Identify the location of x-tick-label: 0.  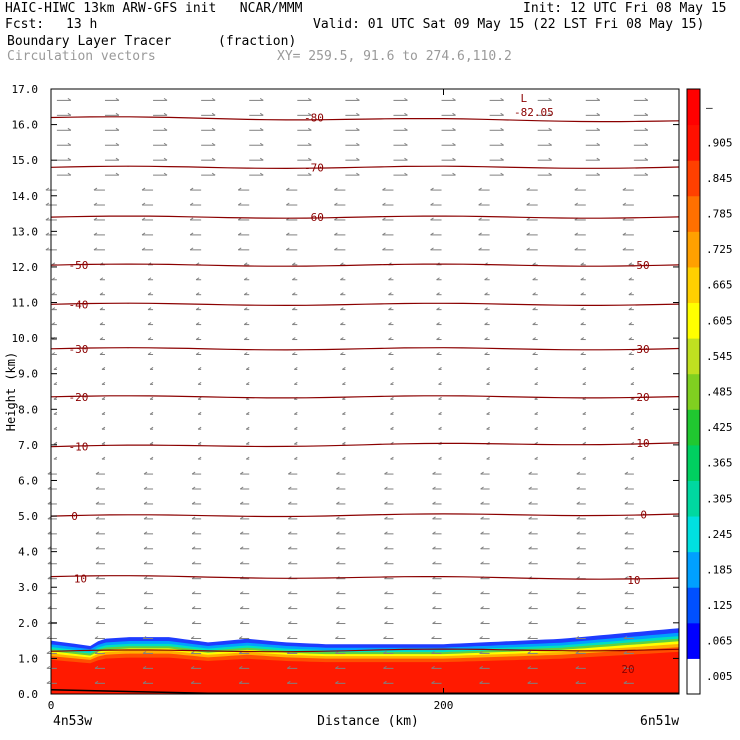
(51, 705).